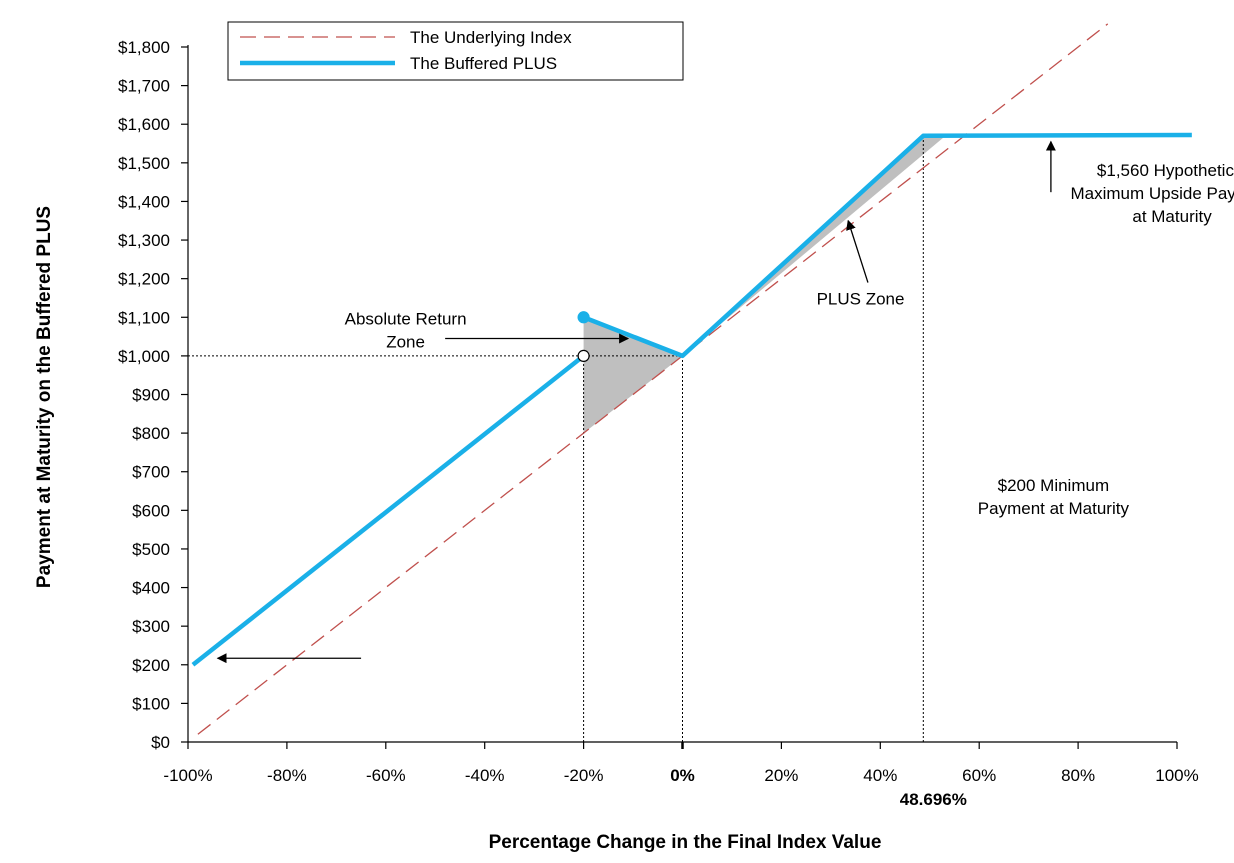 This screenshot has width=1234, height=863. What do you see at coordinates (491, 37) in the screenshot?
I see `legend-label: The Underlying Index` at bounding box center [491, 37].